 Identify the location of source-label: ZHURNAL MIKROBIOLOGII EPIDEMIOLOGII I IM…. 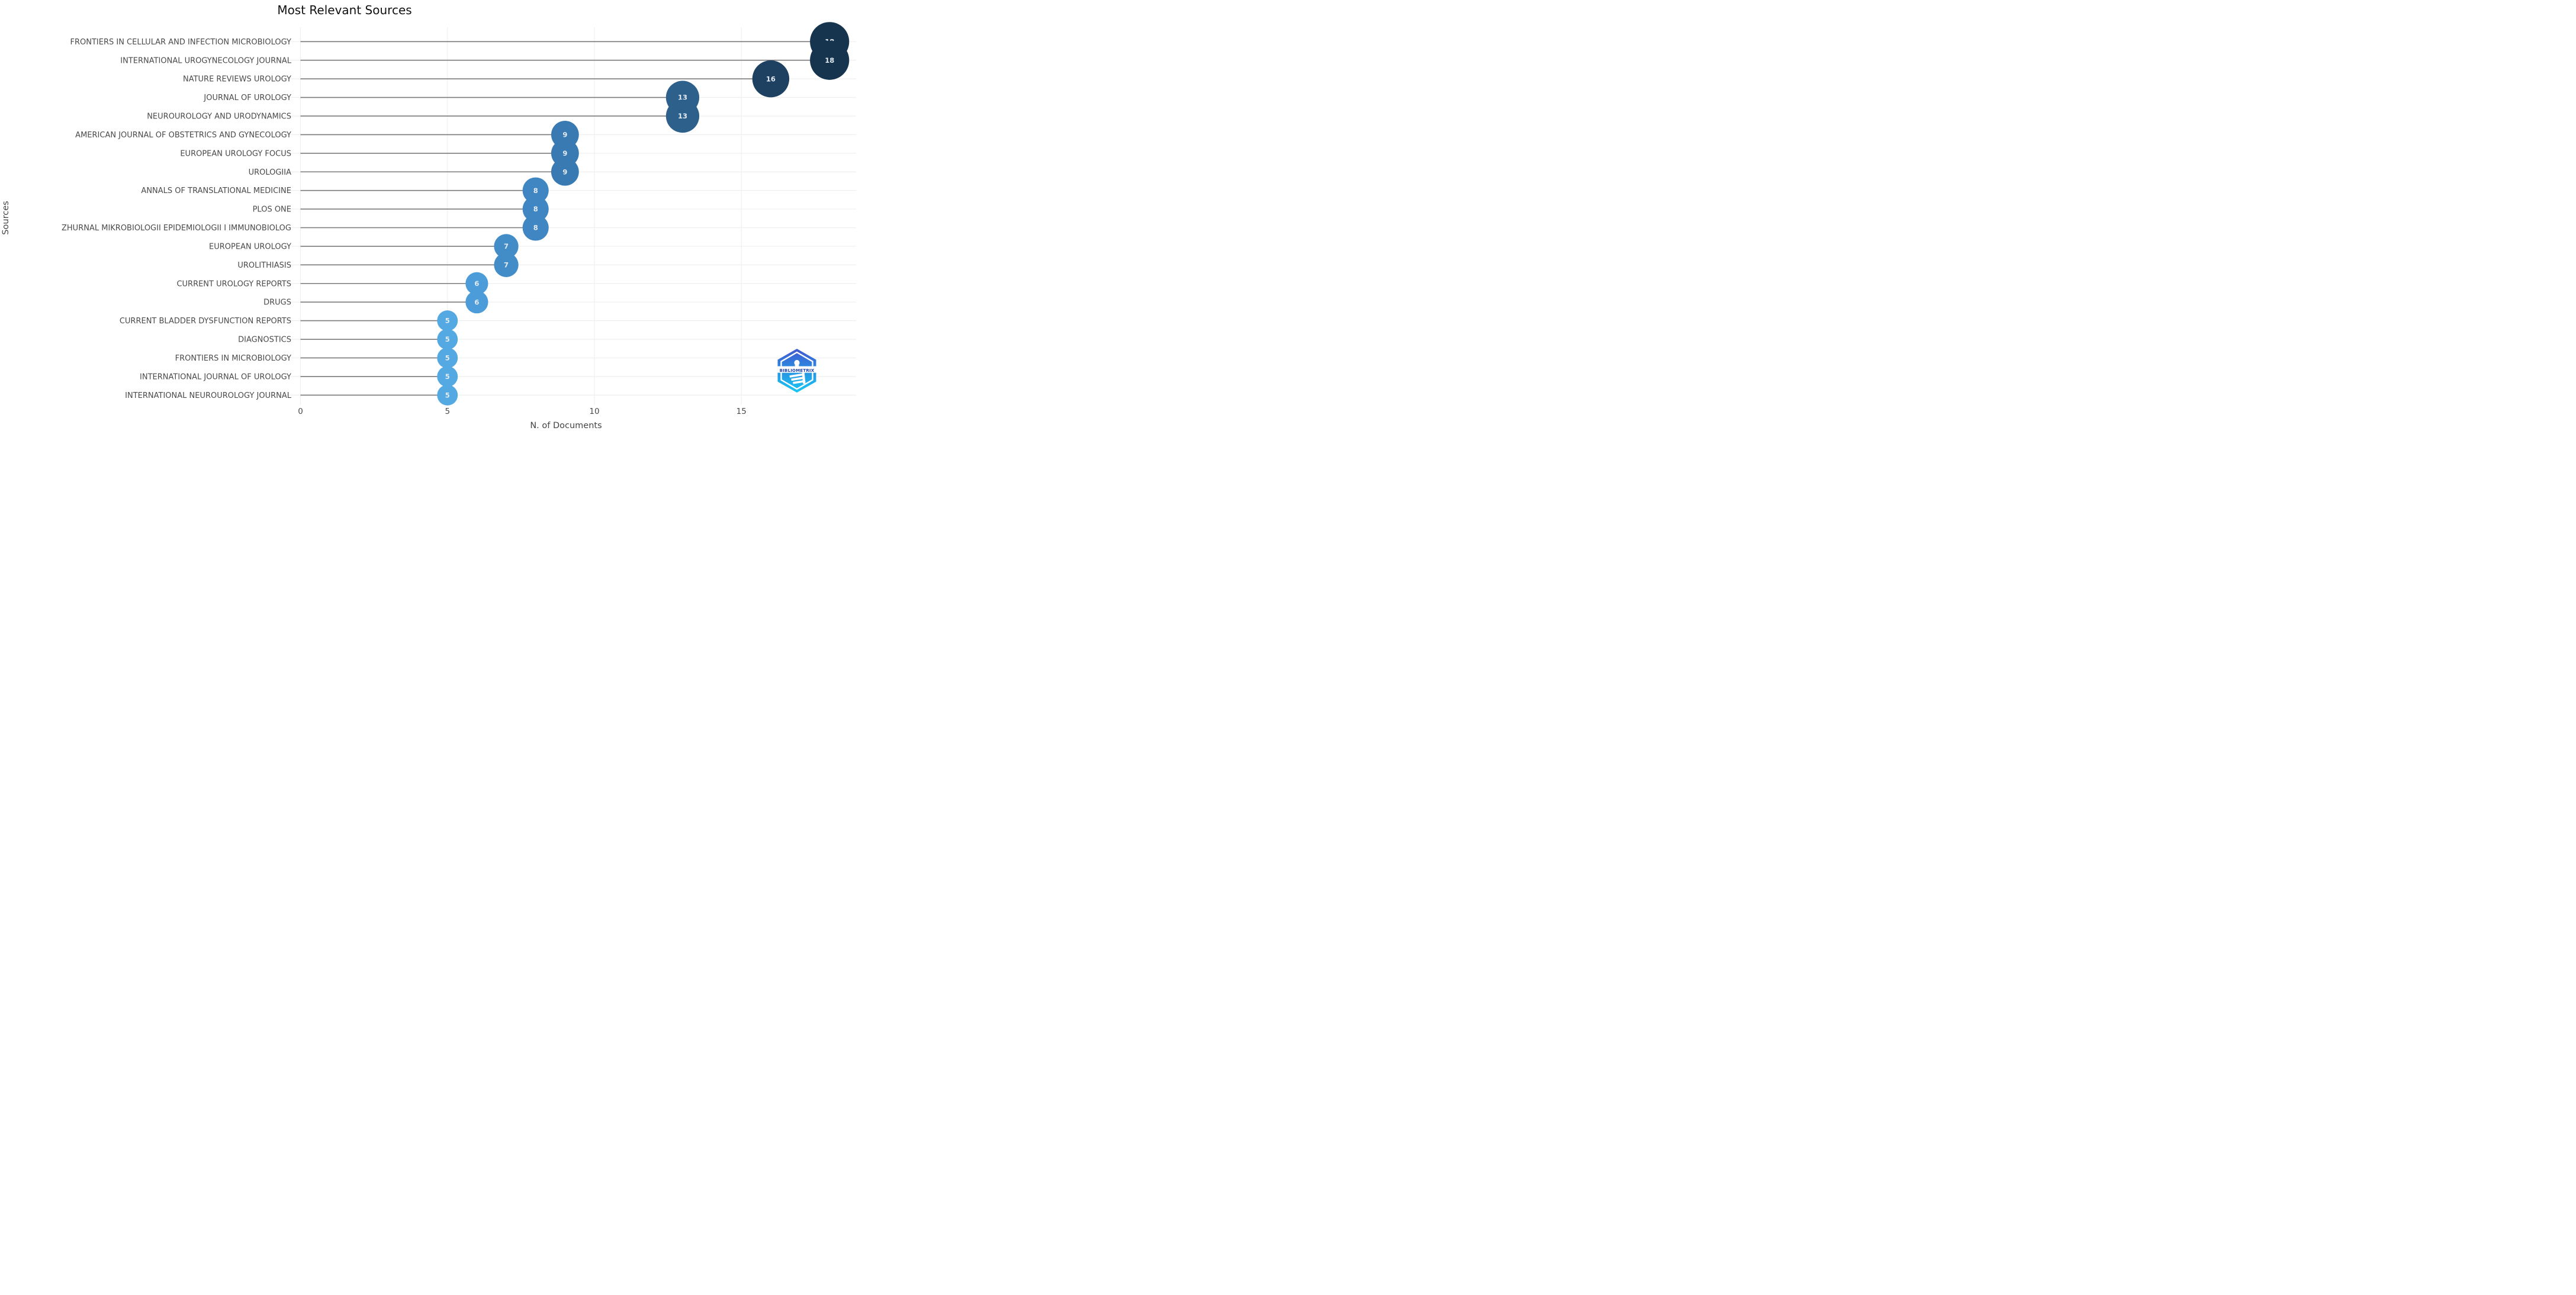
(176, 228).